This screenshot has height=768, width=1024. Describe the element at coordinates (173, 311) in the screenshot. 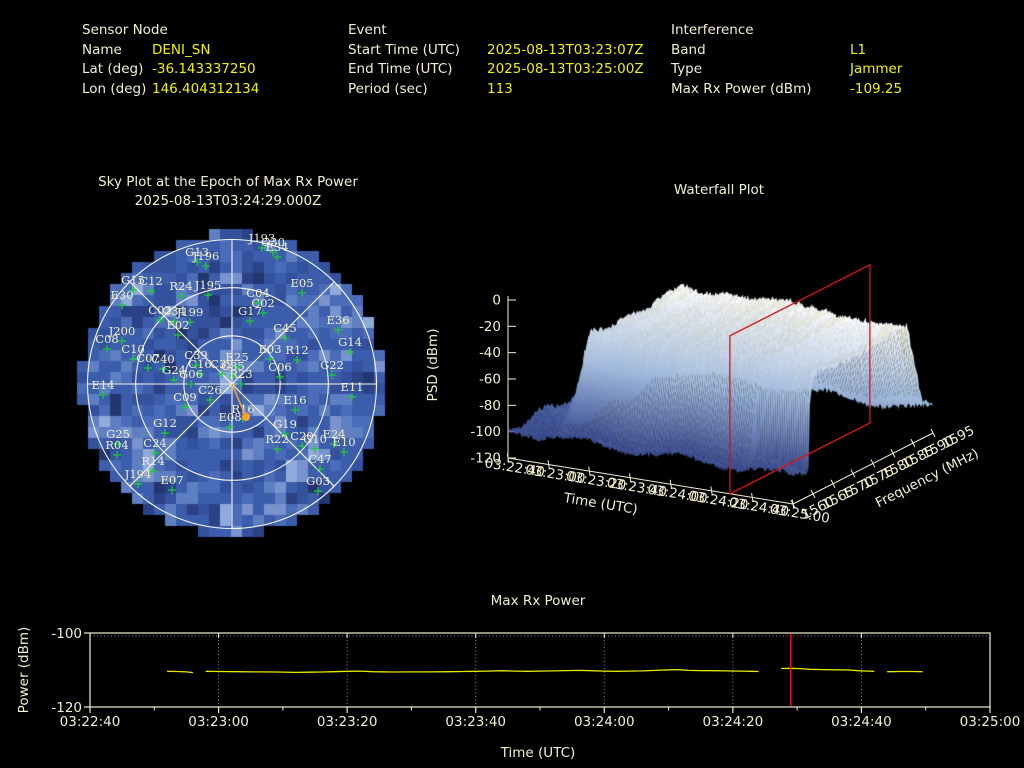

I see `satellite-label-C34: C34` at that location.